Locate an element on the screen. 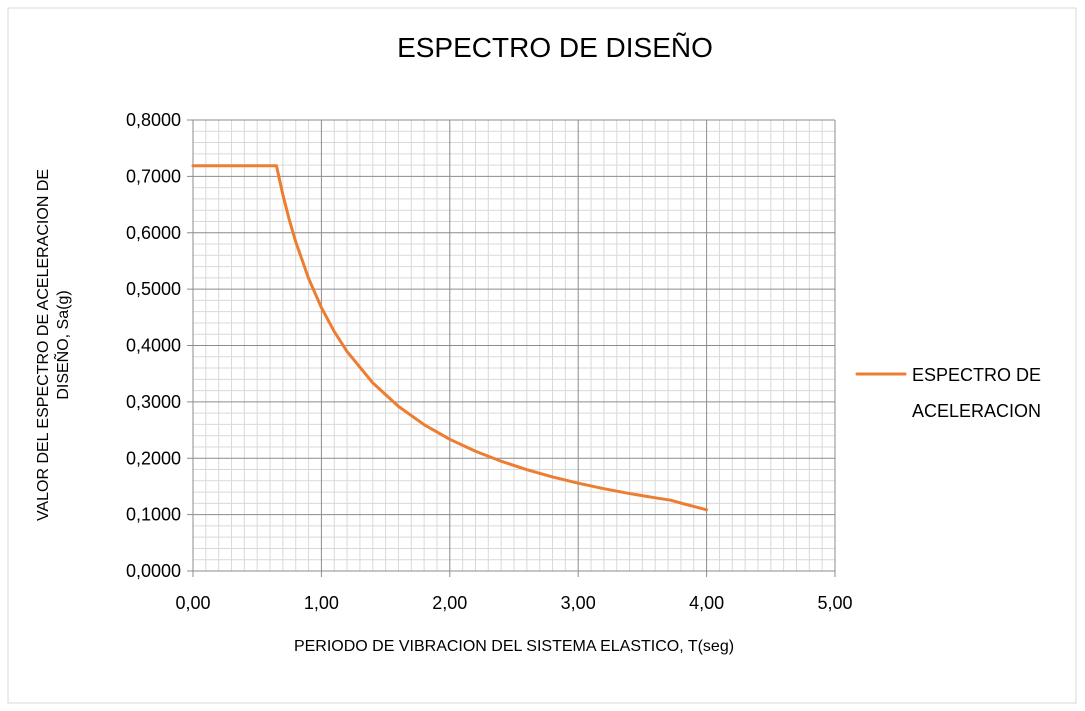  legend-label-line2: ACELERACION is located at coordinates (976, 411).